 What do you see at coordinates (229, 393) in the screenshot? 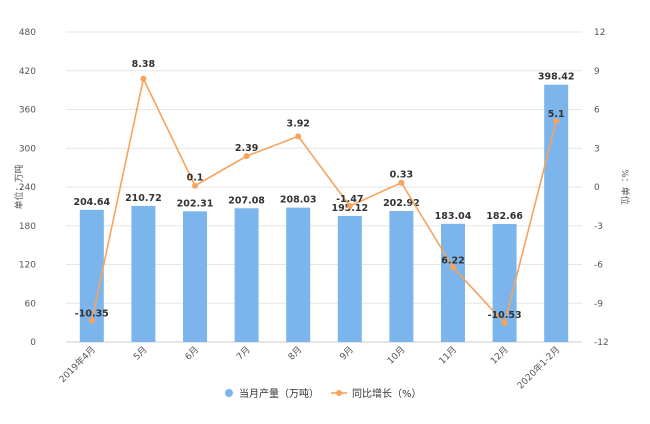
I see `legend-bar-marker` at bounding box center [229, 393].